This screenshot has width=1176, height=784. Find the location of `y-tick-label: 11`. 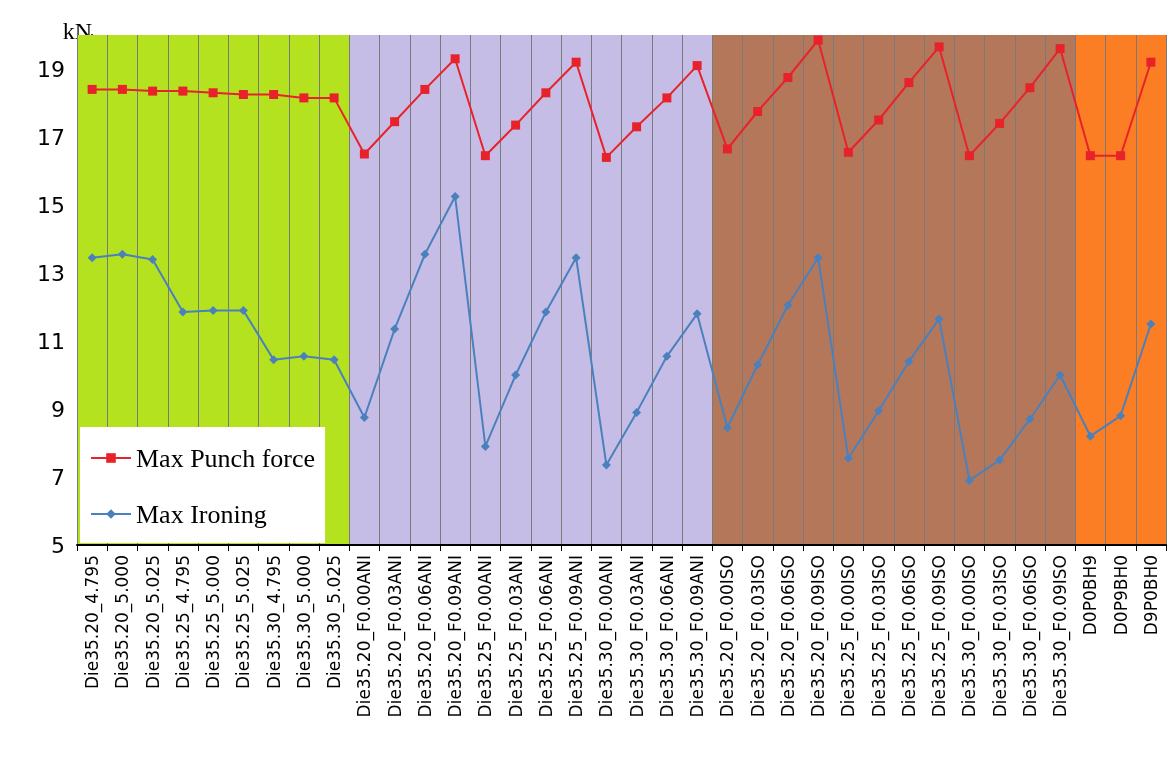

y-tick-label: 11 is located at coordinates (51, 341).